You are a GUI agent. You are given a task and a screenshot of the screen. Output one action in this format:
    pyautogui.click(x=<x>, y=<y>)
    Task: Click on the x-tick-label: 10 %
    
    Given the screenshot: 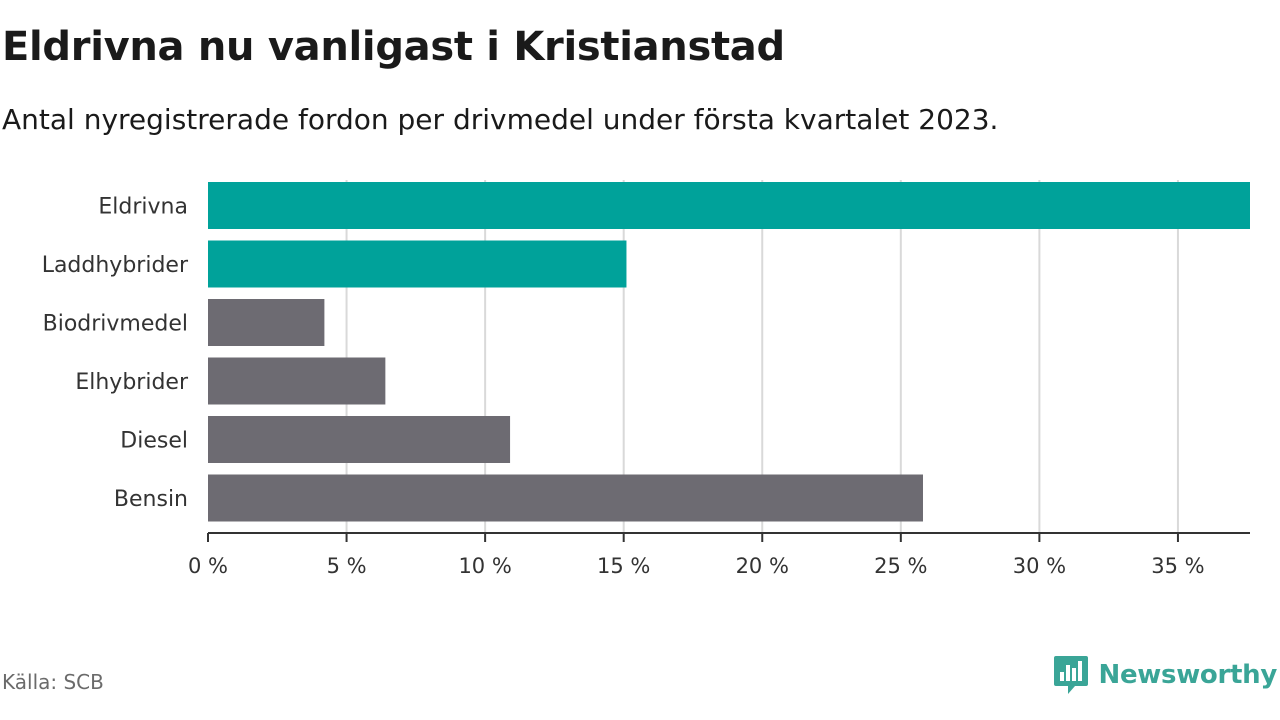 What is the action you would take?
    pyautogui.click(x=484, y=566)
    